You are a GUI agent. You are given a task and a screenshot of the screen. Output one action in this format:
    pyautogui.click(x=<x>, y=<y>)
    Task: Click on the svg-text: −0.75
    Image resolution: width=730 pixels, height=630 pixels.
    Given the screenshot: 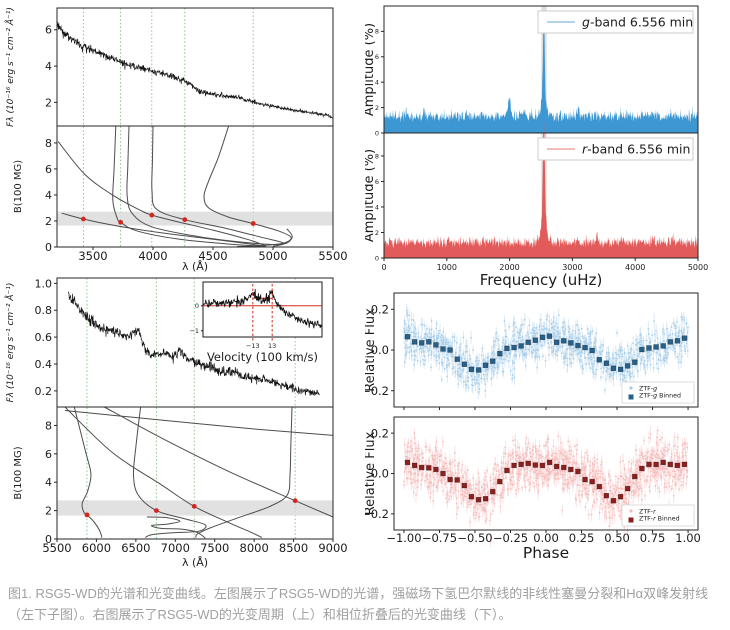 What is the action you would take?
    pyautogui.click(x=439, y=538)
    